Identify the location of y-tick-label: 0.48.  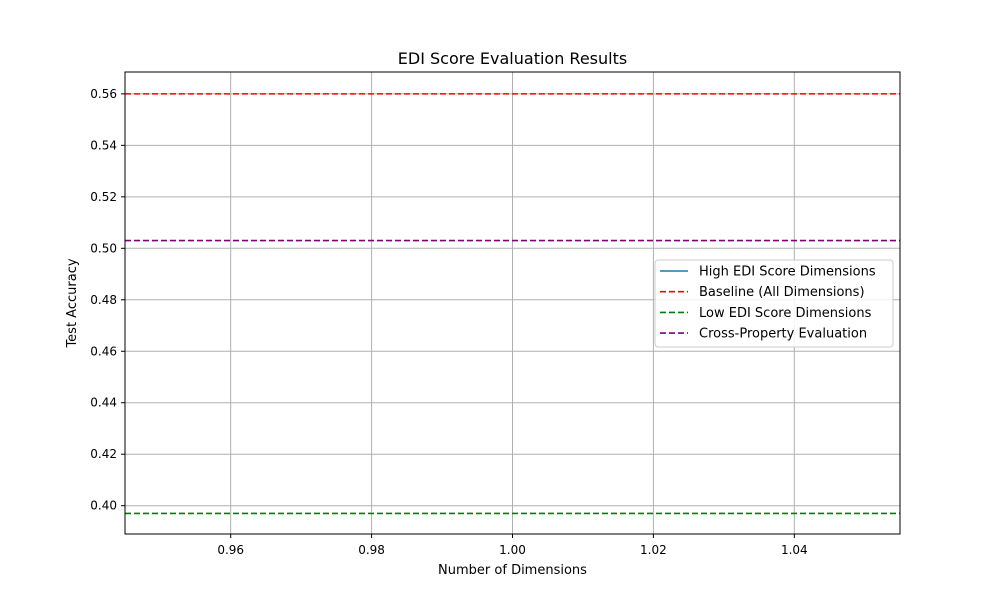
(103, 300).